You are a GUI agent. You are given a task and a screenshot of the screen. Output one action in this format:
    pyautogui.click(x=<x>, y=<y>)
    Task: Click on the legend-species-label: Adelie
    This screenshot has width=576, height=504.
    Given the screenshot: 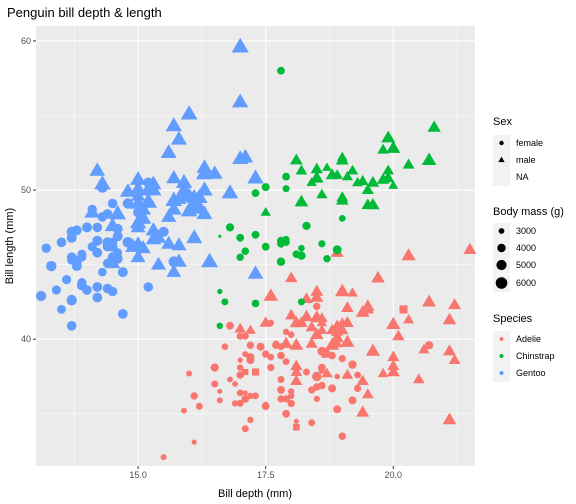 What is the action you would take?
    pyautogui.click(x=528, y=339)
    